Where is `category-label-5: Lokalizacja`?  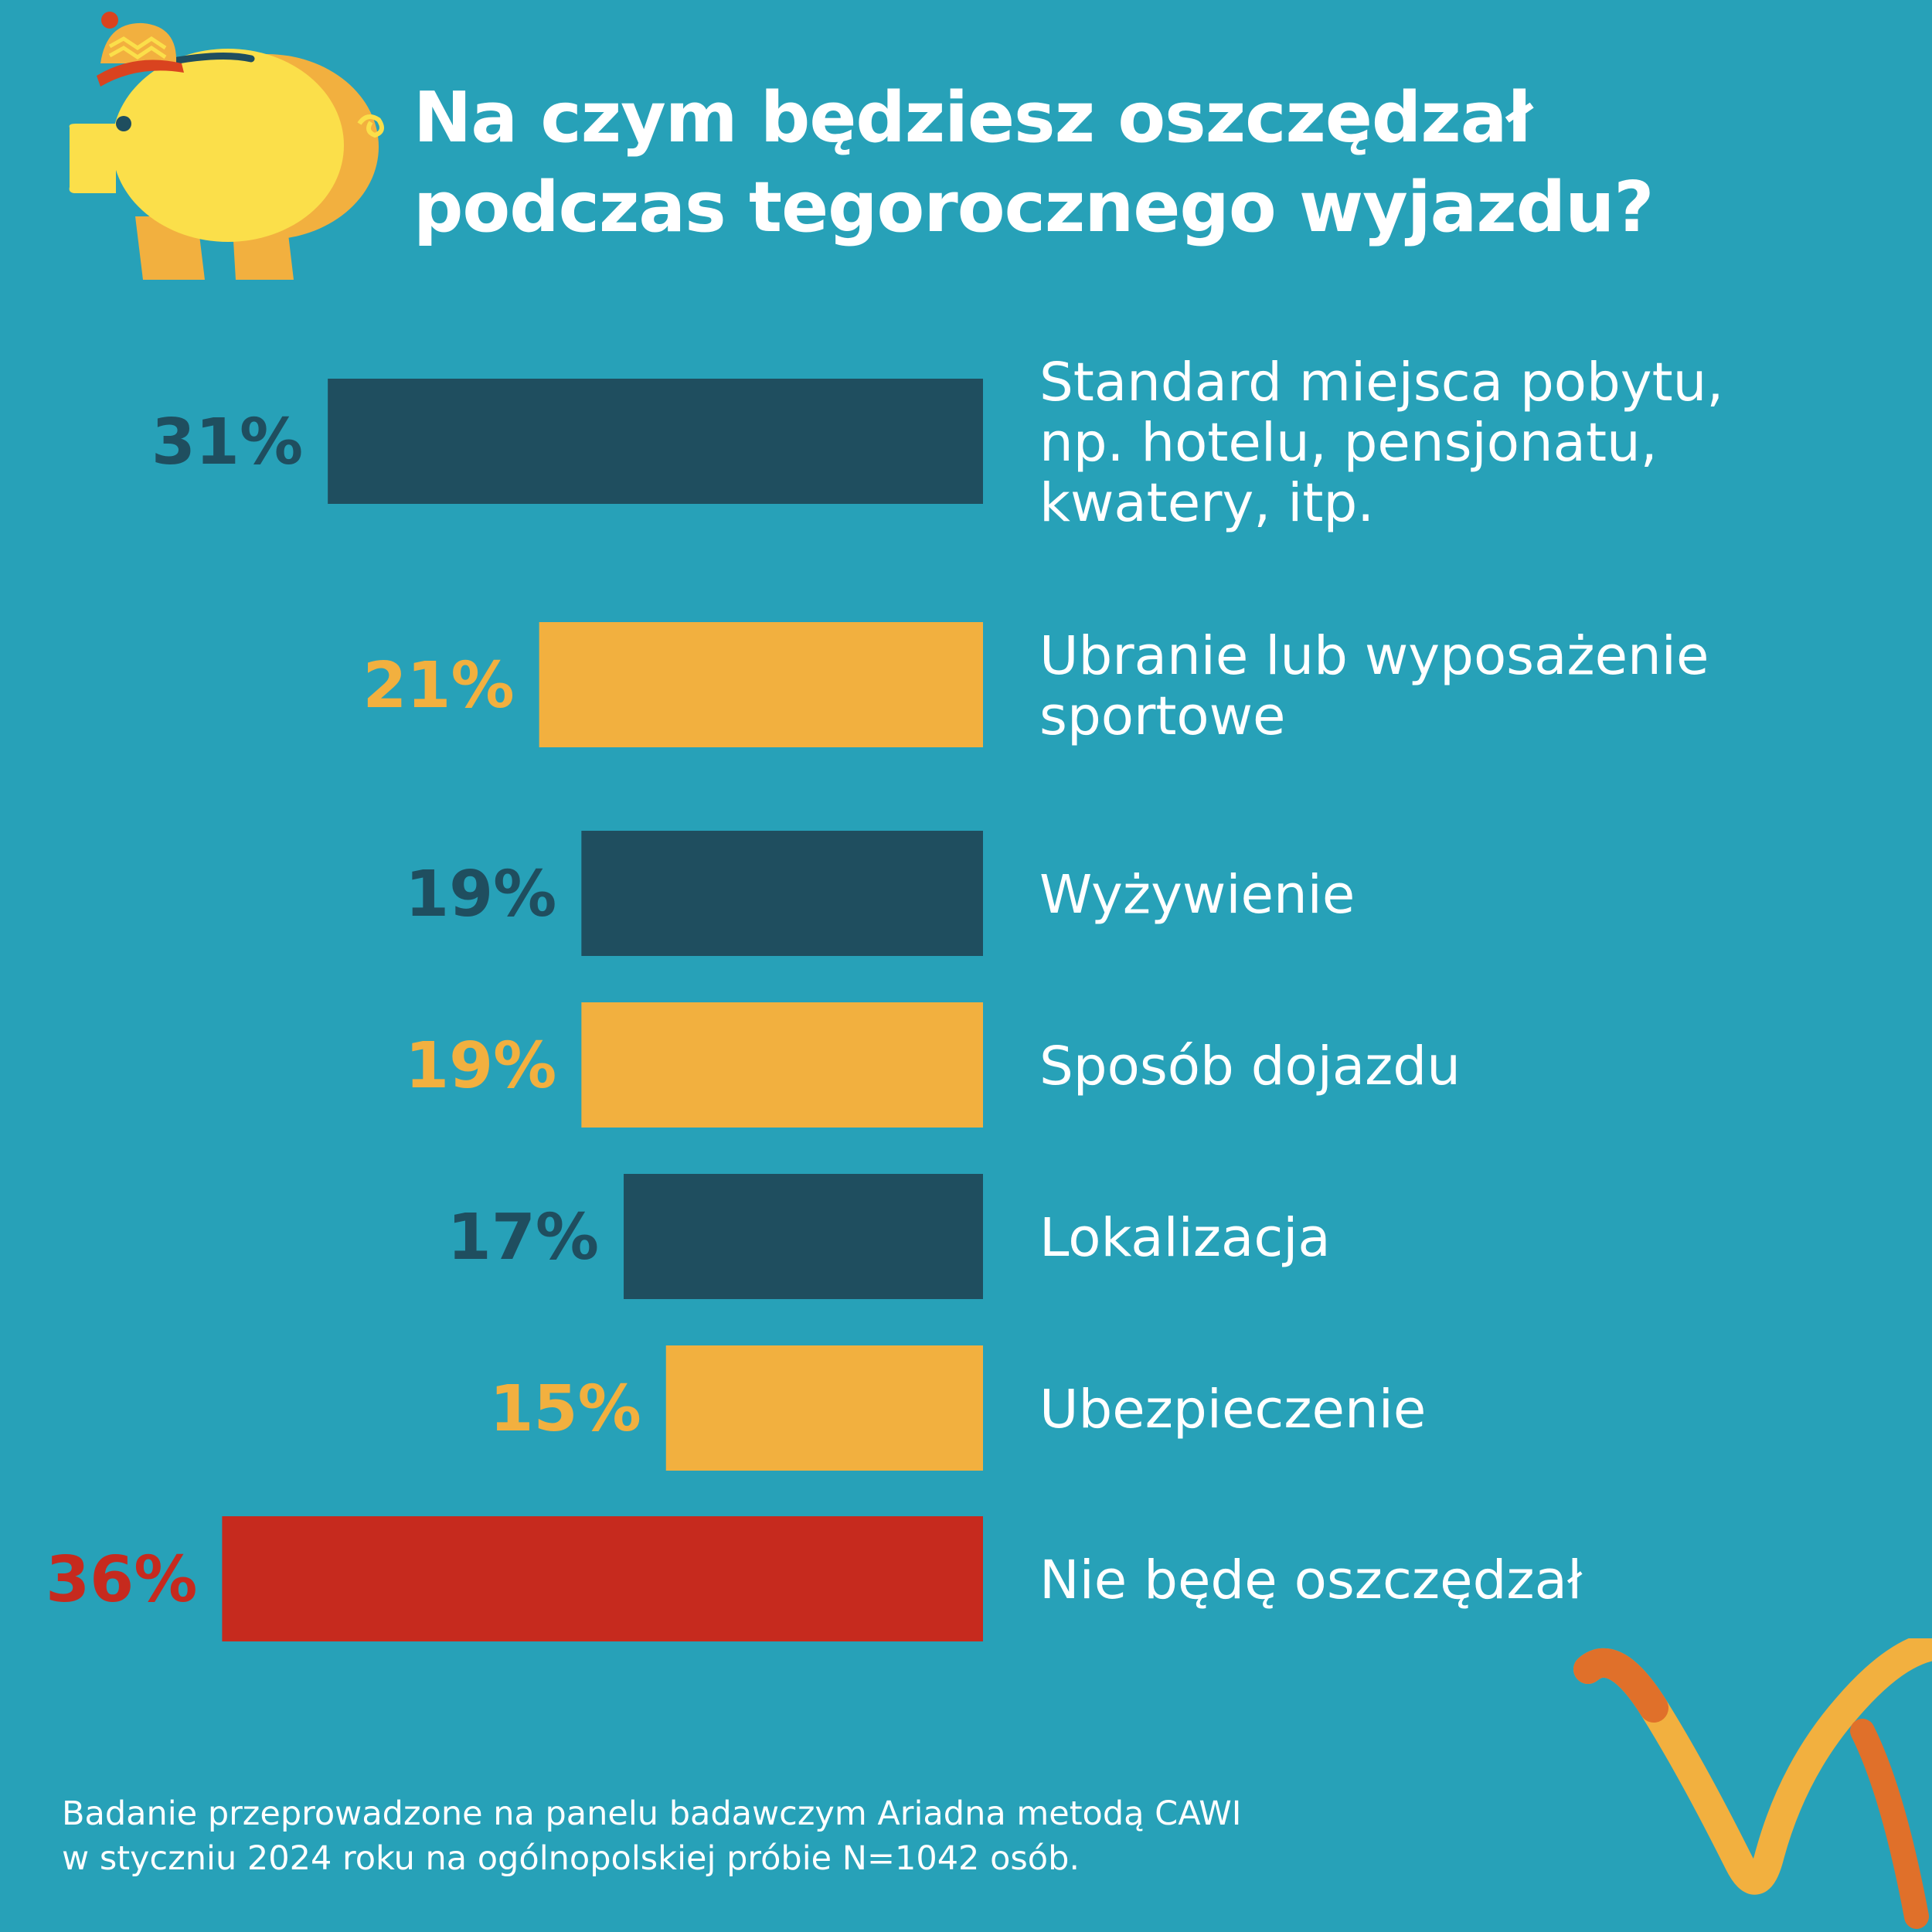 category-label-5: Lokalizacja is located at coordinates (1185, 1238).